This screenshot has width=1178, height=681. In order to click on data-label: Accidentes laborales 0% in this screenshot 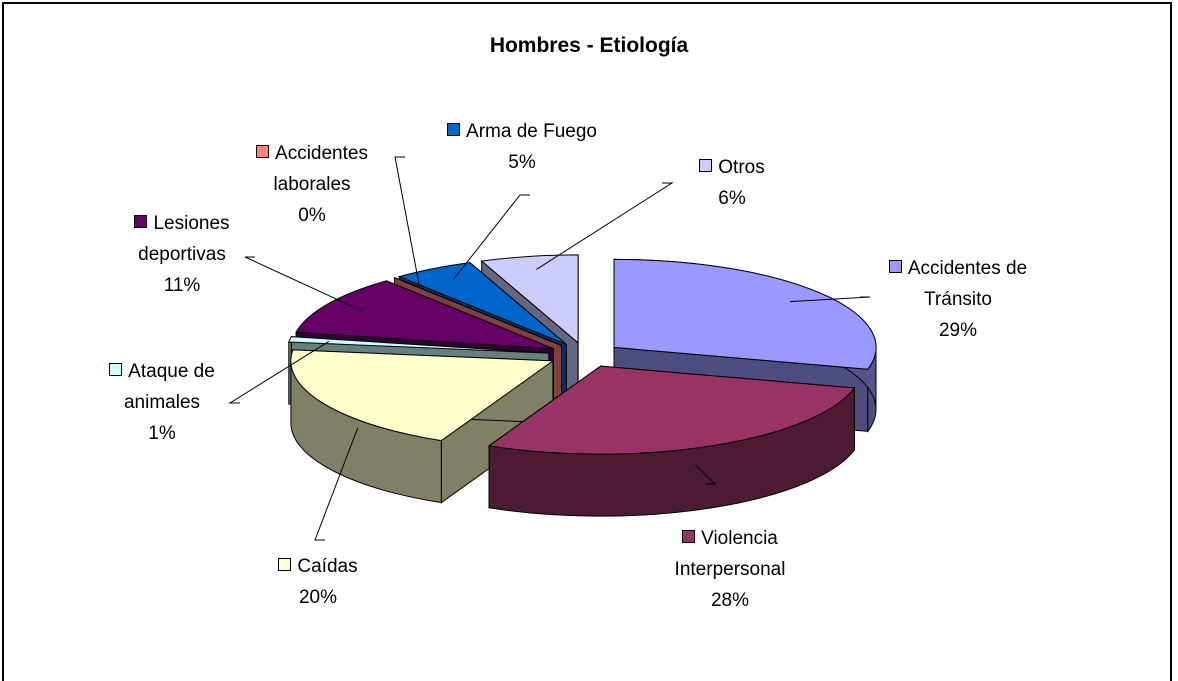, I will do `click(312, 184)`.